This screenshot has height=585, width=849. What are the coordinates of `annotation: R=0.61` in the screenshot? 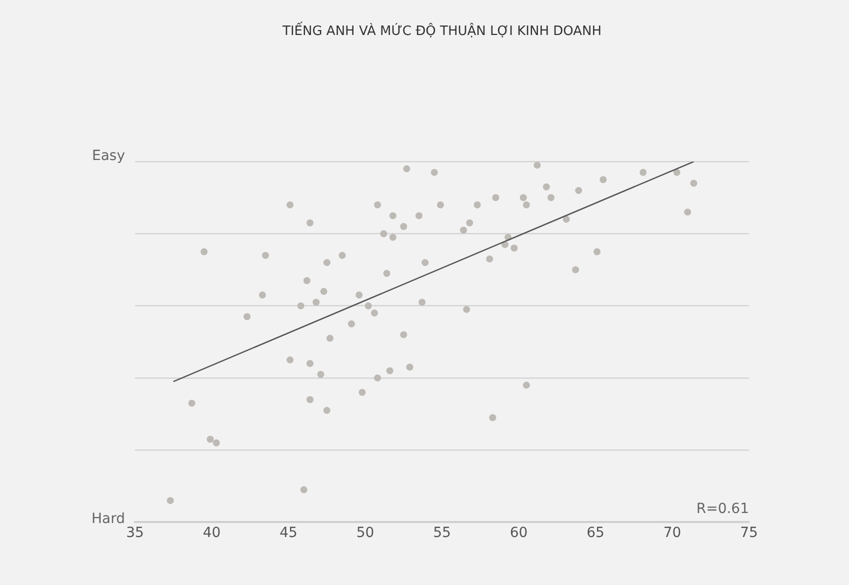 It's located at (722, 508).